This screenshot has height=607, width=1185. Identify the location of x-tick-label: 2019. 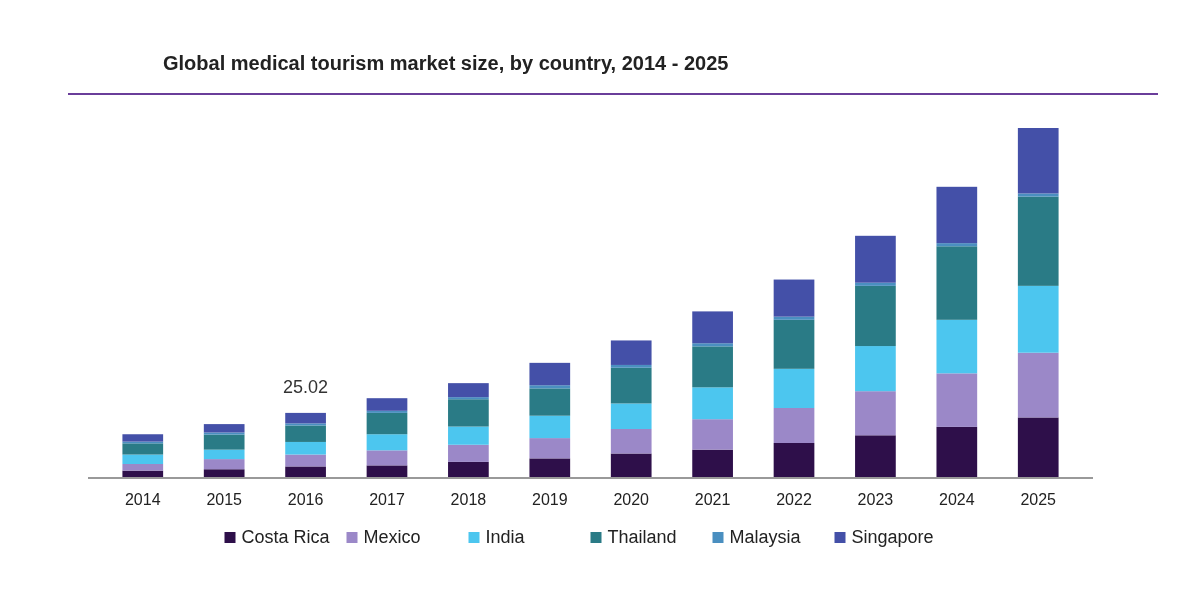
(550, 499).